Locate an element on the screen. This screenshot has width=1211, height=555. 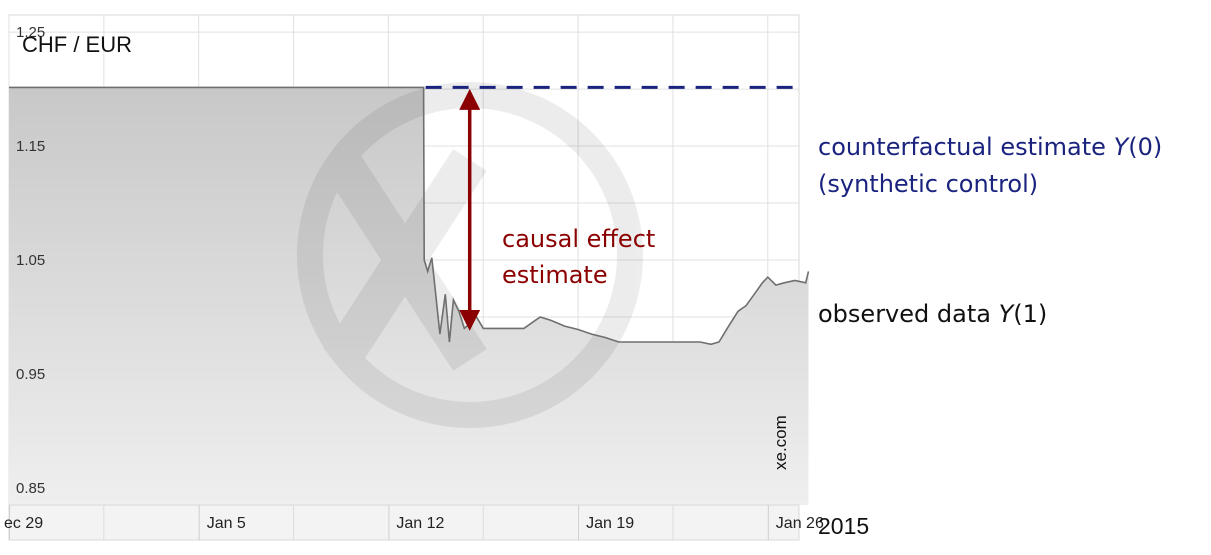
observed-label-arg: (1) is located at coordinates (1030, 314).